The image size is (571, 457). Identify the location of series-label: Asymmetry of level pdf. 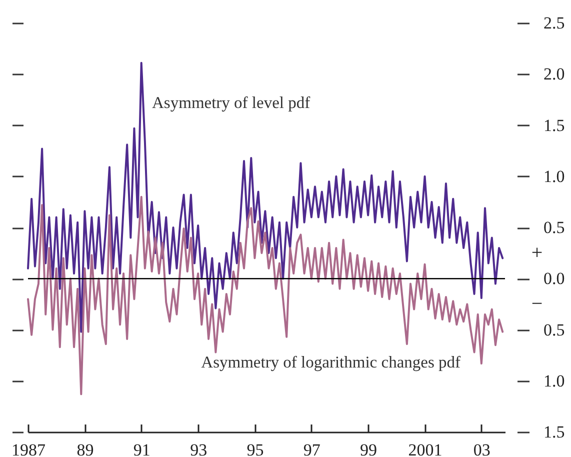
(231, 102).